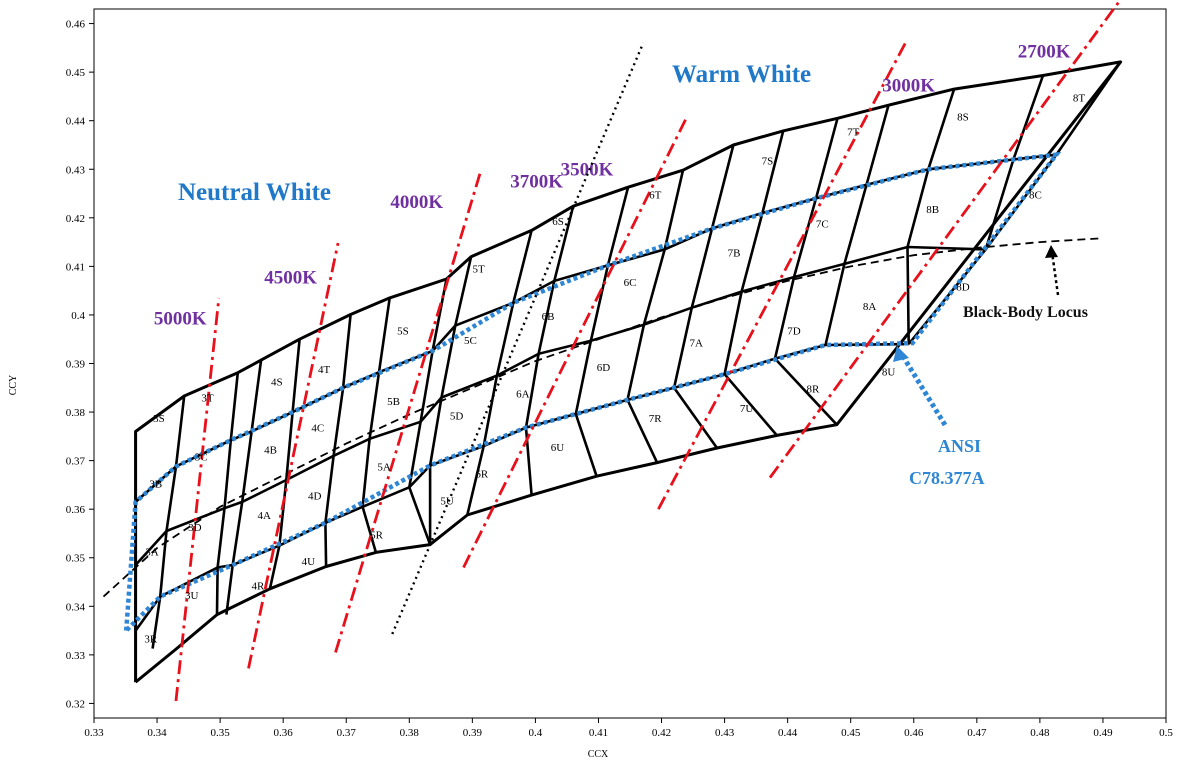  I want to click on bin-label: 4C, so click(317, 428).